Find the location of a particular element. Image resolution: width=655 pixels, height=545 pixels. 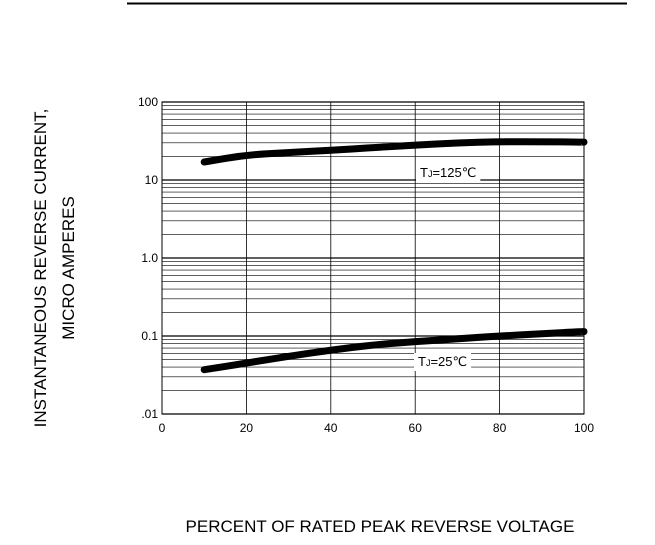

x-axis-title: PERCENT OF RATED PEAK REVERSE VOLTAGE is located at coordinates (380, 526).